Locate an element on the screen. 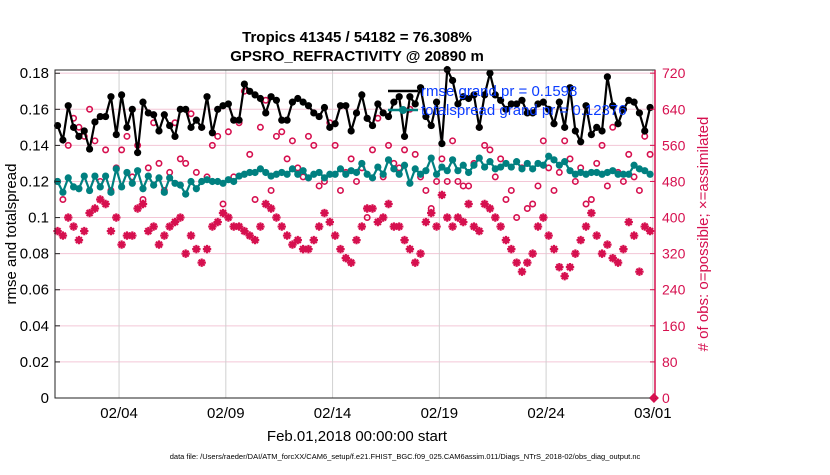 Image resolution: width=830 pixels, height=475 pixels. y-axis-label-right: # of obs: o=possible; ×=assimilated is located at coordinates (703, 234).